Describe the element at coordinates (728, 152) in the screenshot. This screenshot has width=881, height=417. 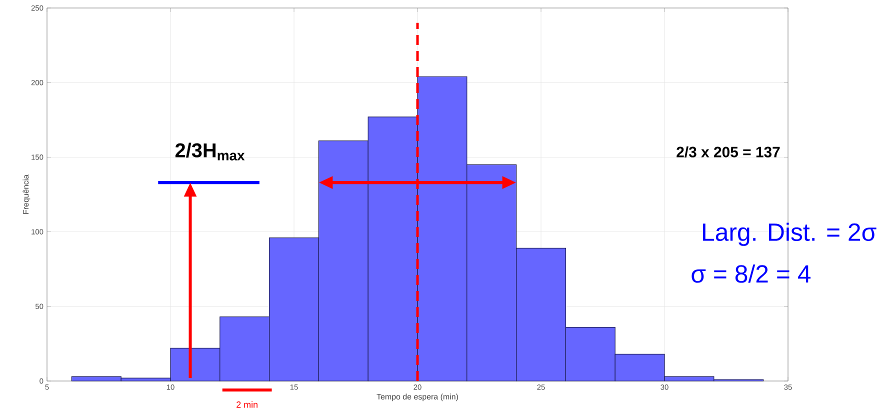
I see `annotation: 2/3 x 205 = 137` at that location.